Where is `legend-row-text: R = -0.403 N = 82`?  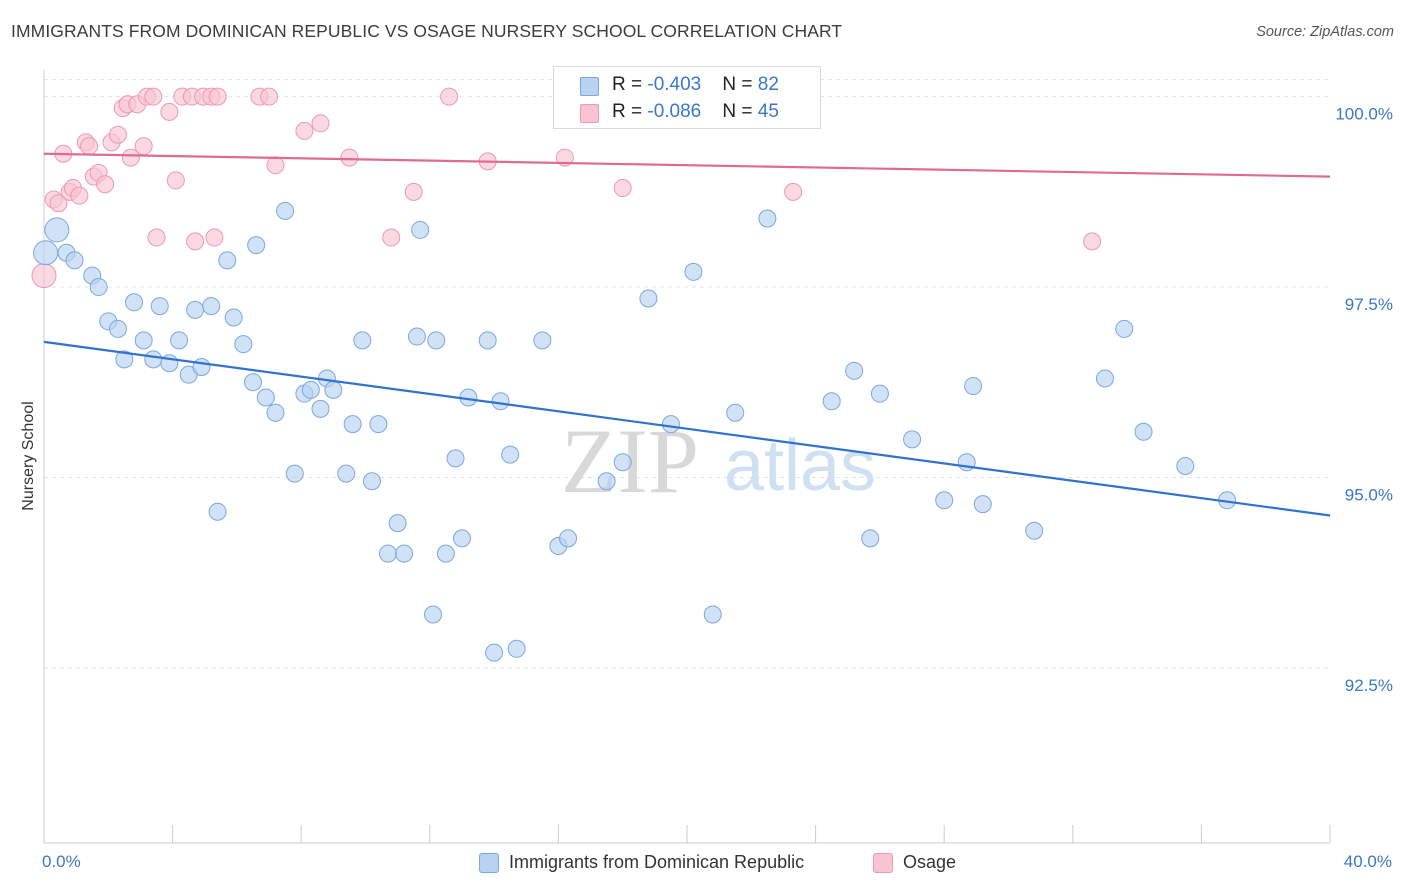 legend-row-text: R = -0.403 N = 82 is located at coordinates (695, 85).